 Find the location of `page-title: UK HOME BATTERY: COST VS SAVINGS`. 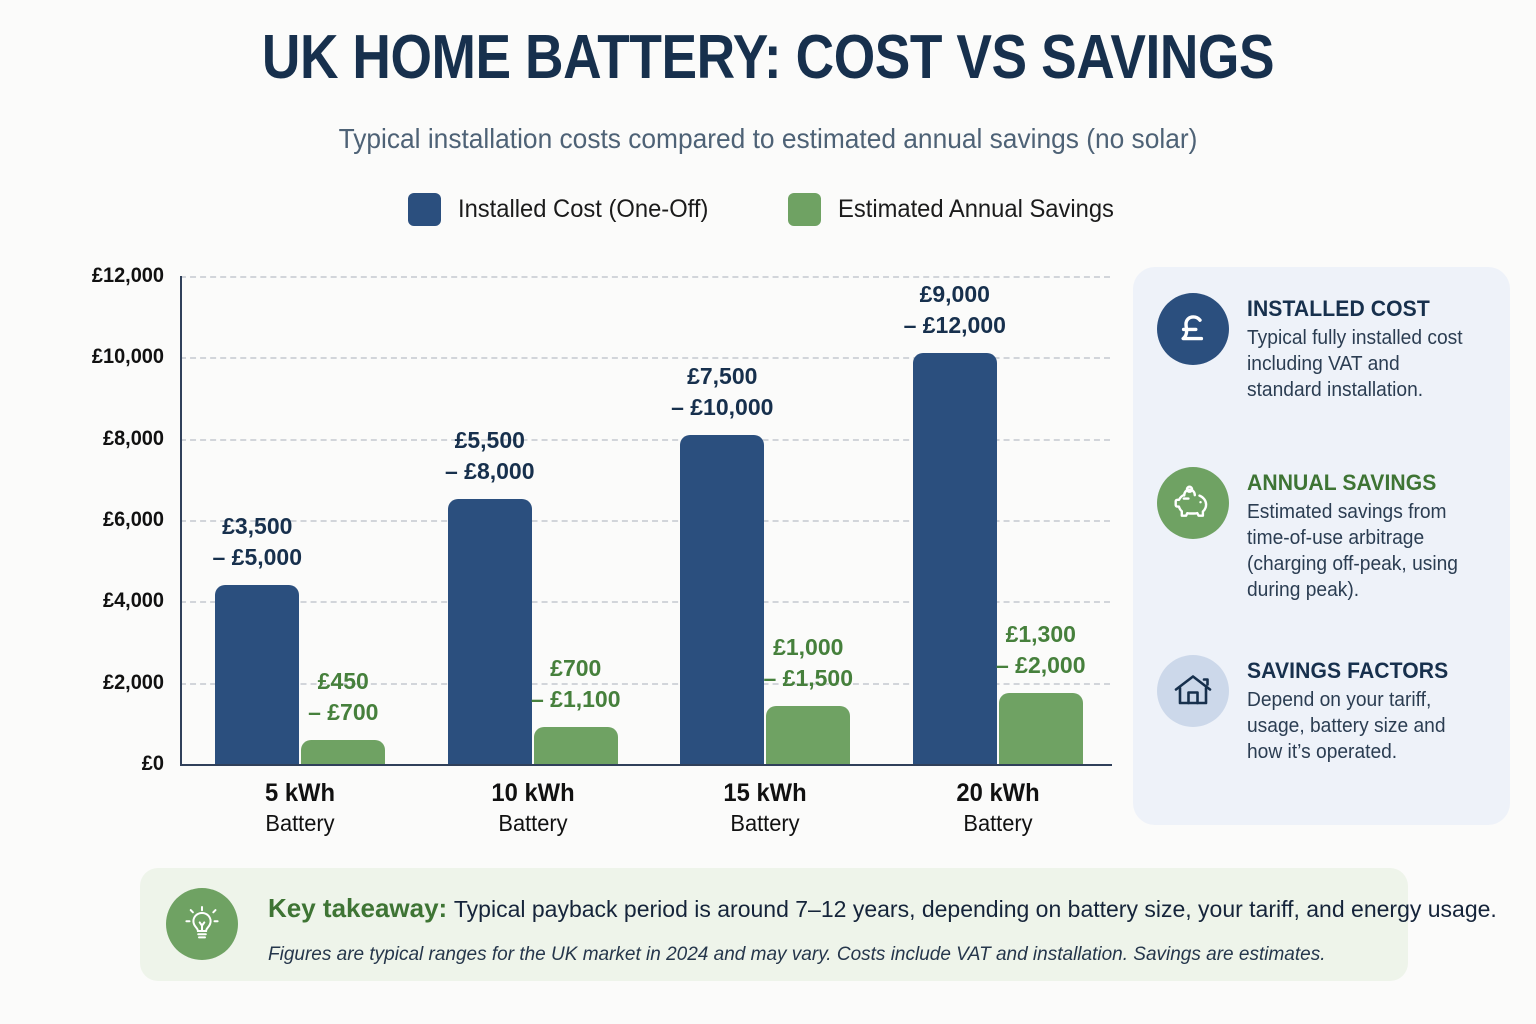

page-title: UK HOME BATTERY: COST VS SAVINGS is located at coordinates (768, 57).